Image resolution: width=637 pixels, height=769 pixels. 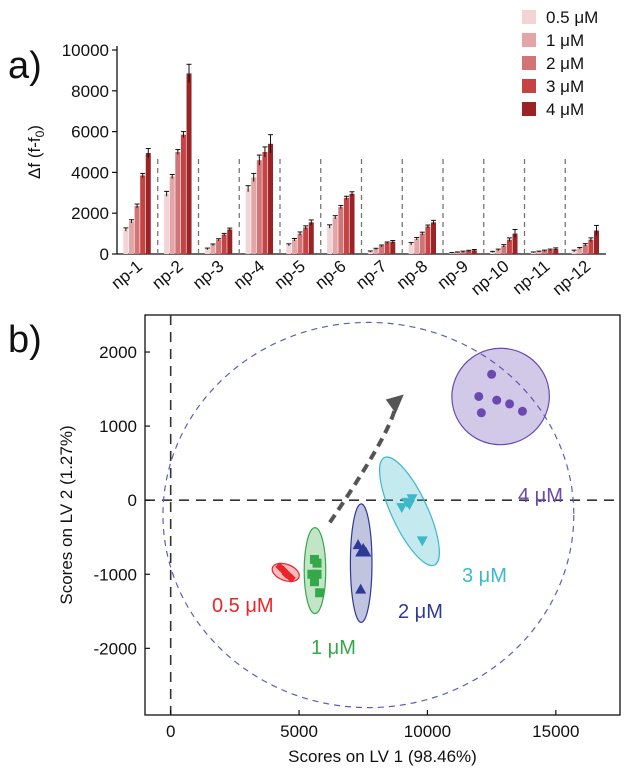 I want to click on x-tick-label: np-5, so click(x=290, y=275).